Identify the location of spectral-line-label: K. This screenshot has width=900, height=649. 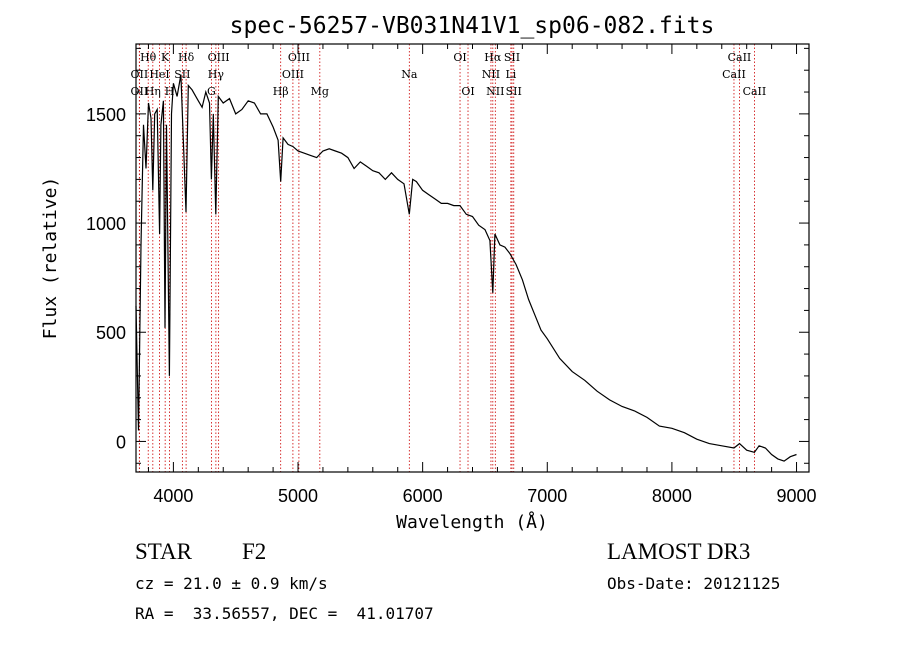
(165, 57).